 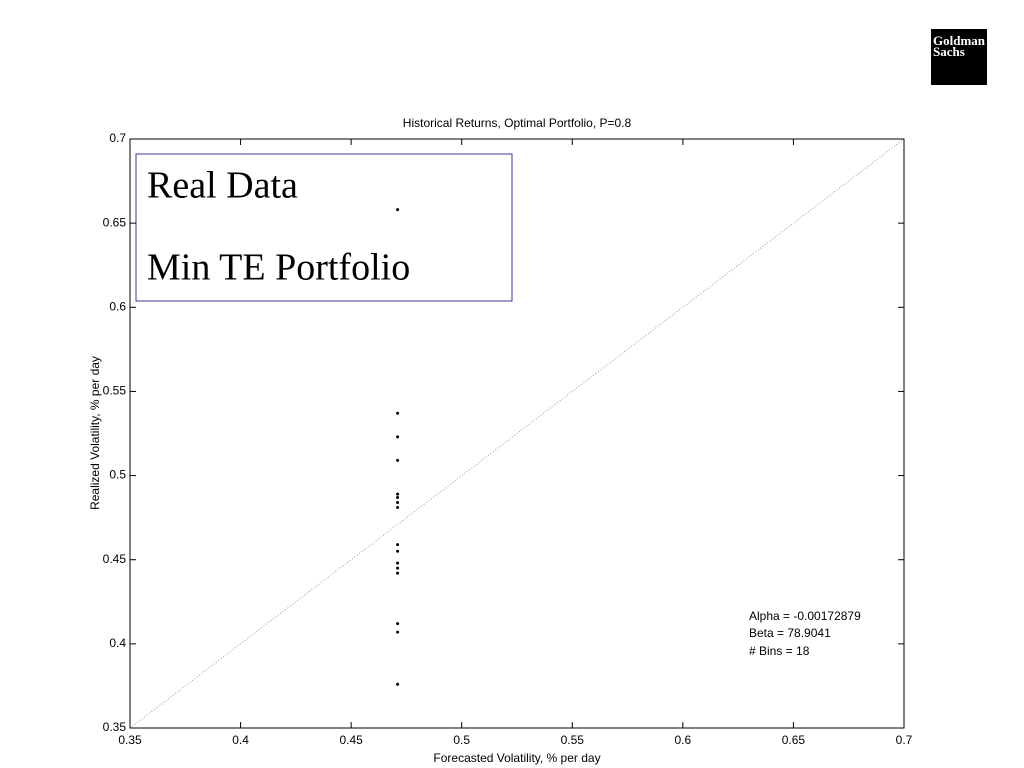 I want to click on x-axis-label: Forecasted Volatility, % per day, so click(x=516, y=758).